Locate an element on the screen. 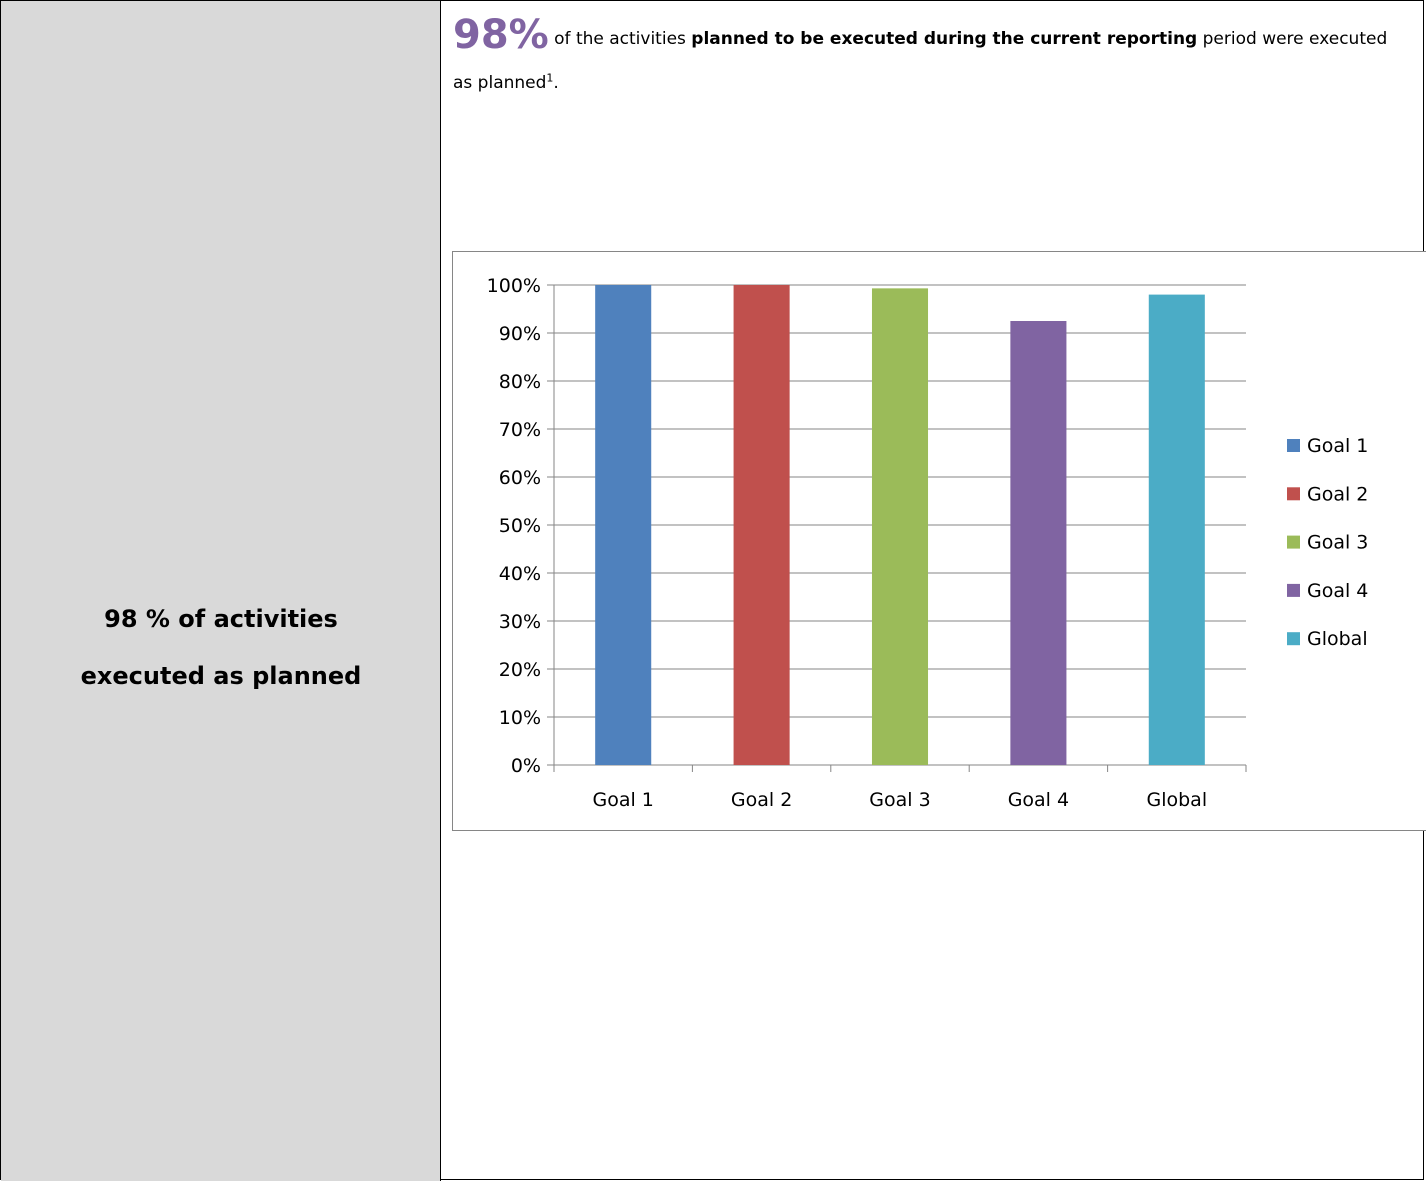  legend-label-0: Goal 1 is located at coordinates (1337, 446).